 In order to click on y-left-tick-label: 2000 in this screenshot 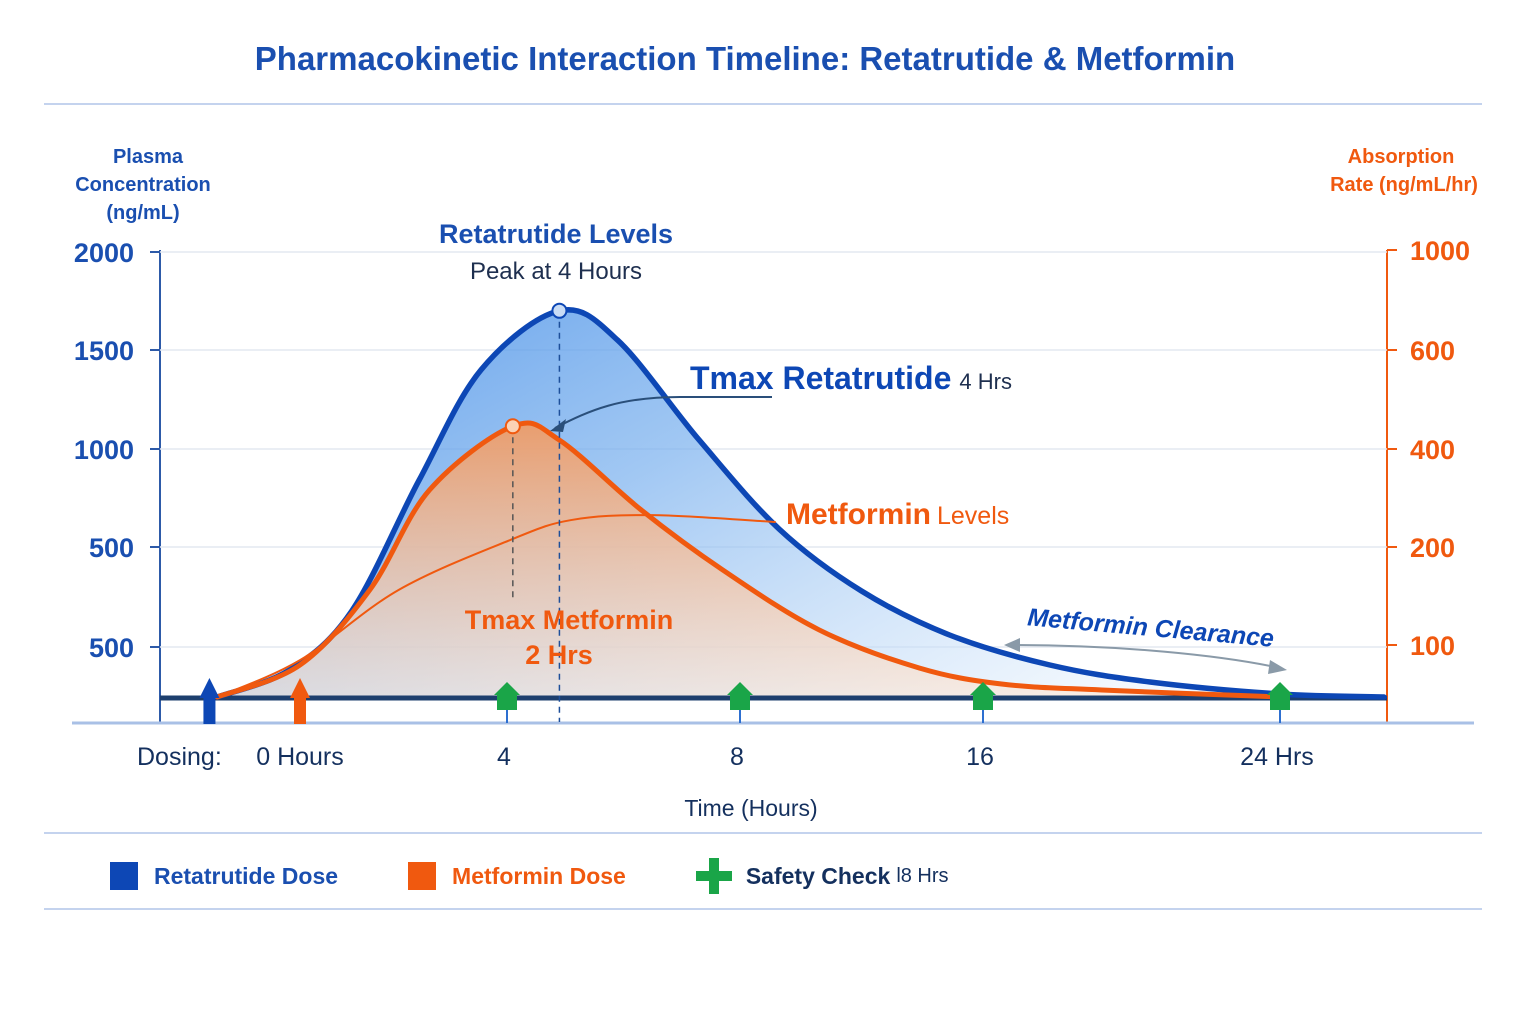, I will do `click(104, 253)`.